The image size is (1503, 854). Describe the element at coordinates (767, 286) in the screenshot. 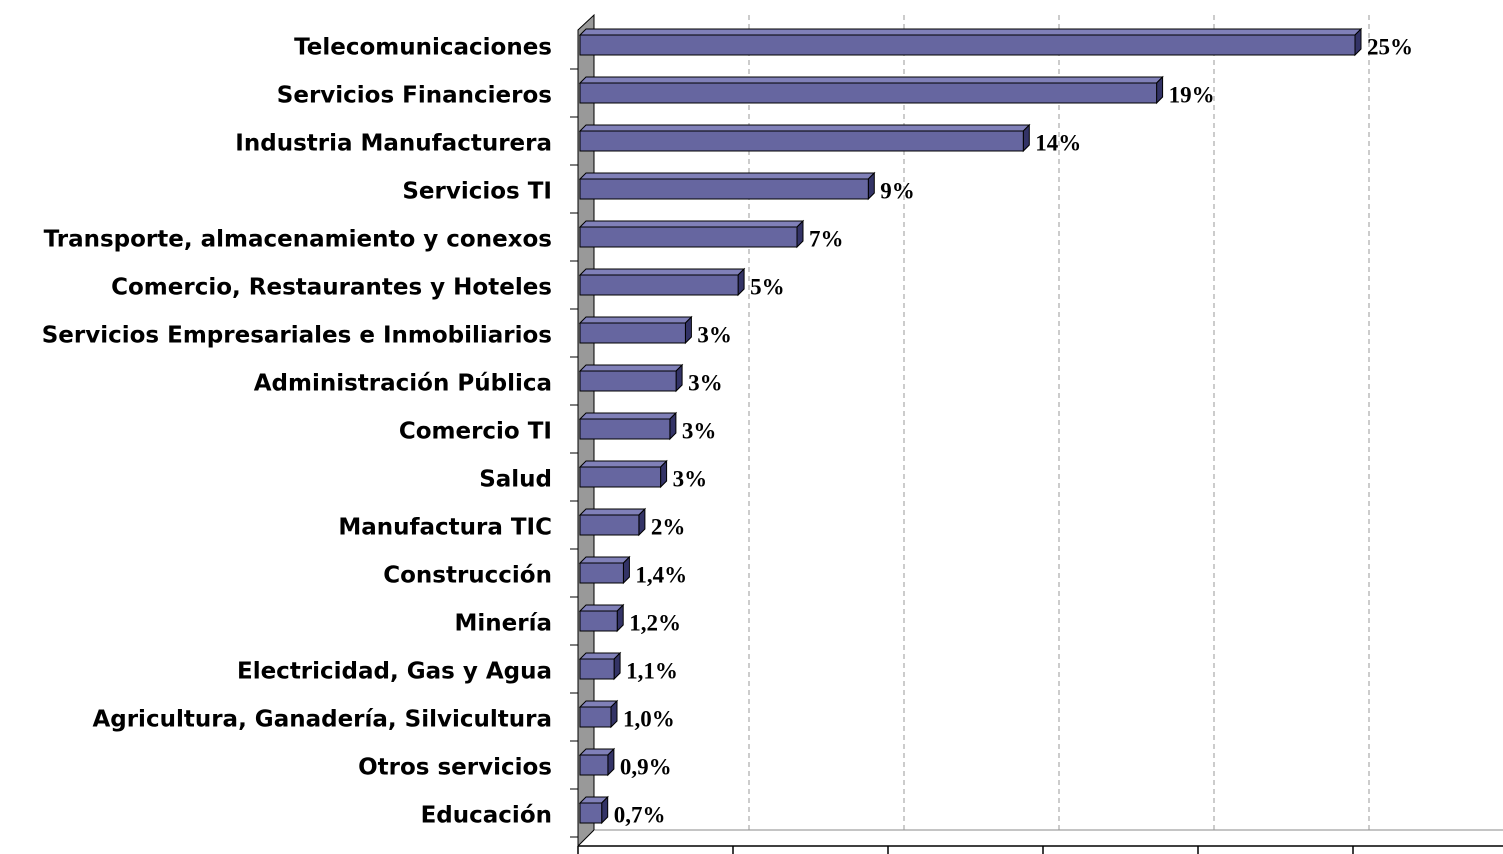

I see `value-label: 5%` at that location.